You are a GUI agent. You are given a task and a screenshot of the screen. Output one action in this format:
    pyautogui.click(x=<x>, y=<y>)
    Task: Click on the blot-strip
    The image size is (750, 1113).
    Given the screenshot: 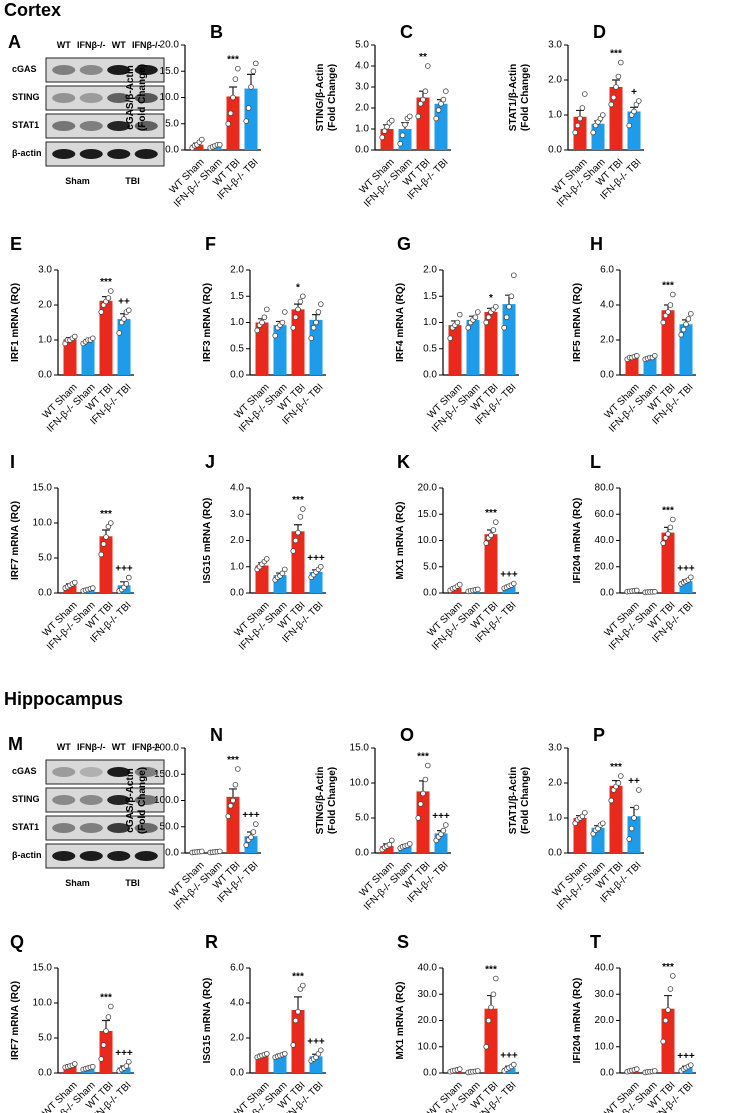 What is the action you would take?
    pyautogui.click(x=105, y=772)
    